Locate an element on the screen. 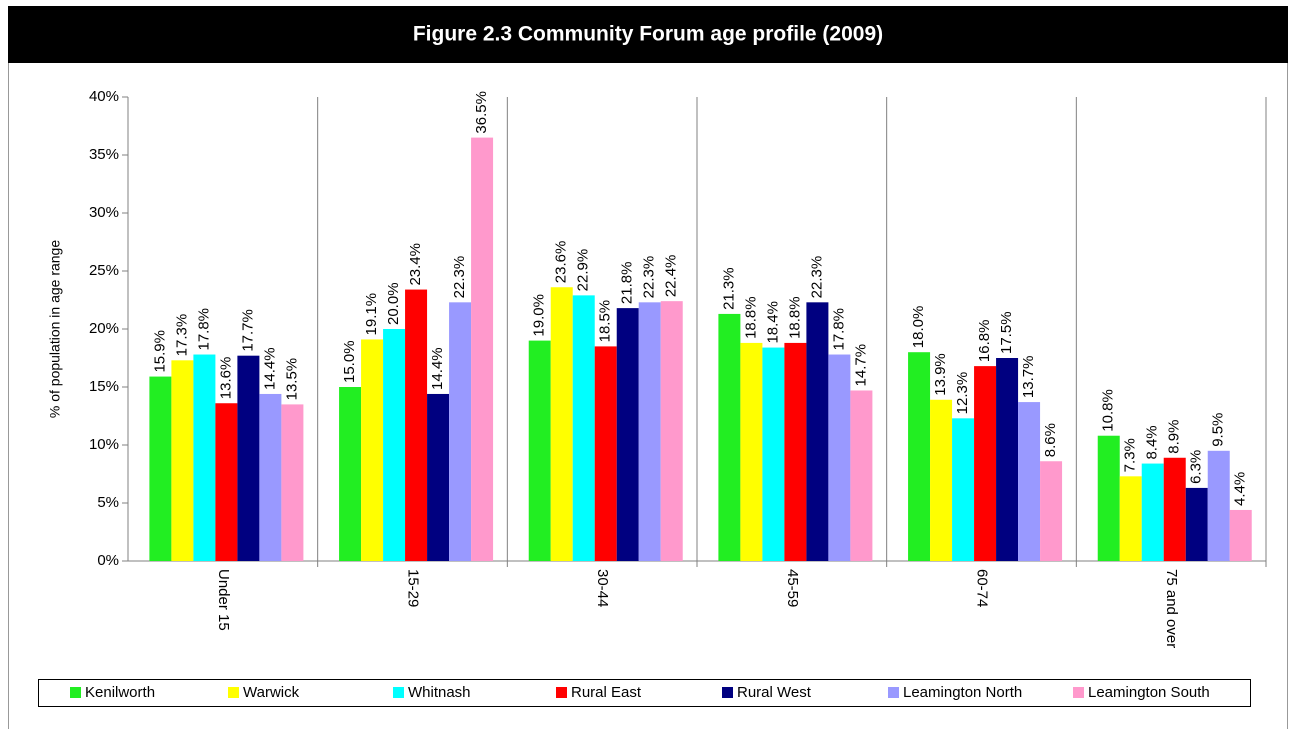 The image size is (1296, 729). data-label: 17.5% is located at coordinates (1006, 332).